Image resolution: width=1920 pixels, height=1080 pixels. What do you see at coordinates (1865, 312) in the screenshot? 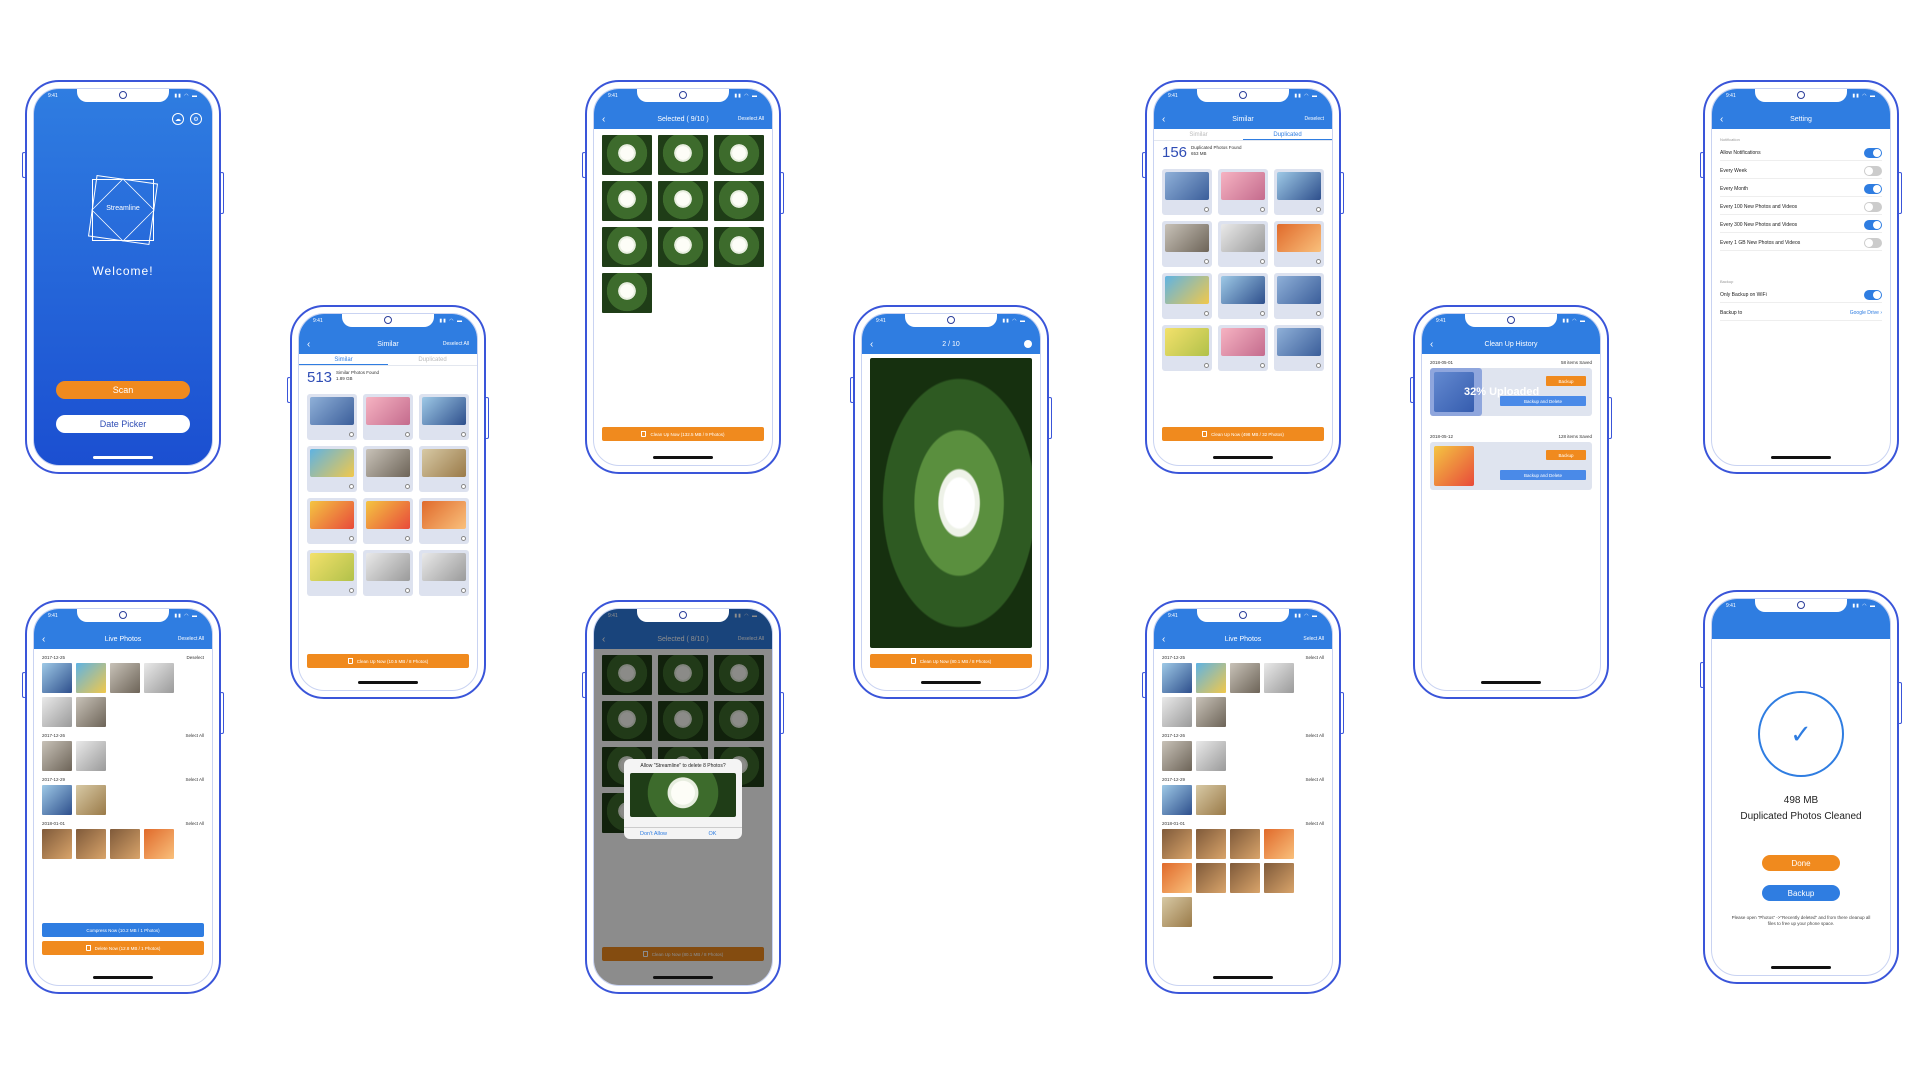
I see `backup-destination: Google Drive ›` at bounding box center [1865, 312].